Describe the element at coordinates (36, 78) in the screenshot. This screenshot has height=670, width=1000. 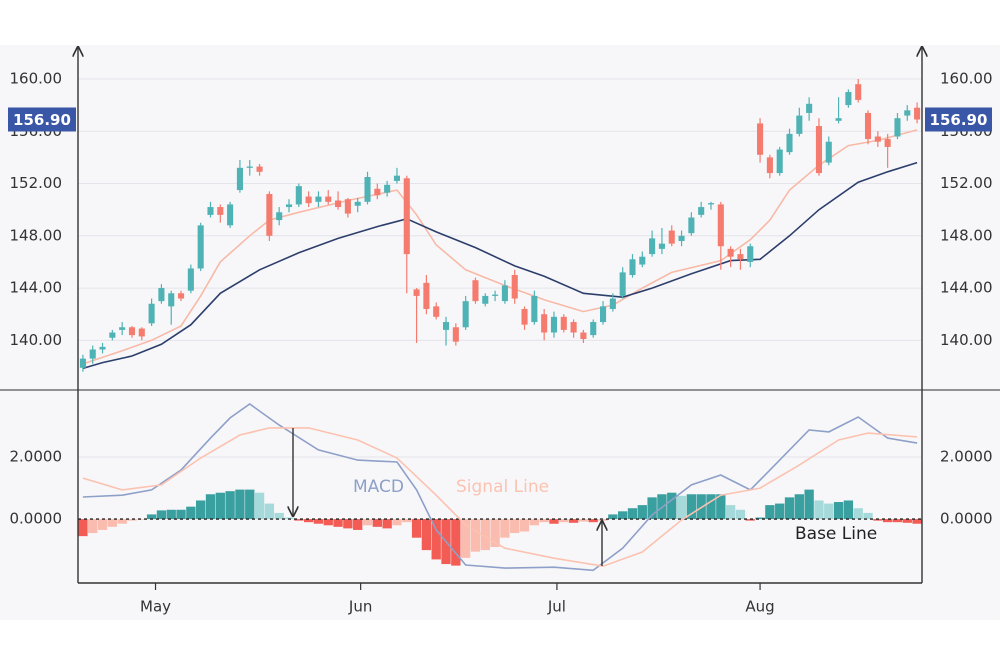
I see `y-tick-label: 160.00` at that location.